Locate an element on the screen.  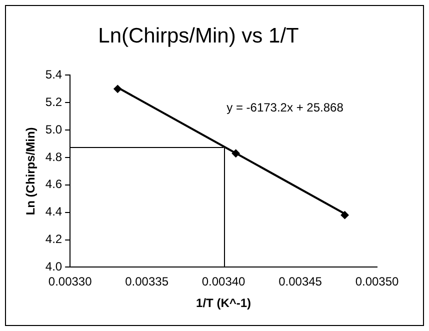
x-axis-title: 1/T (K^-1) is located at coordinates (224, 303).